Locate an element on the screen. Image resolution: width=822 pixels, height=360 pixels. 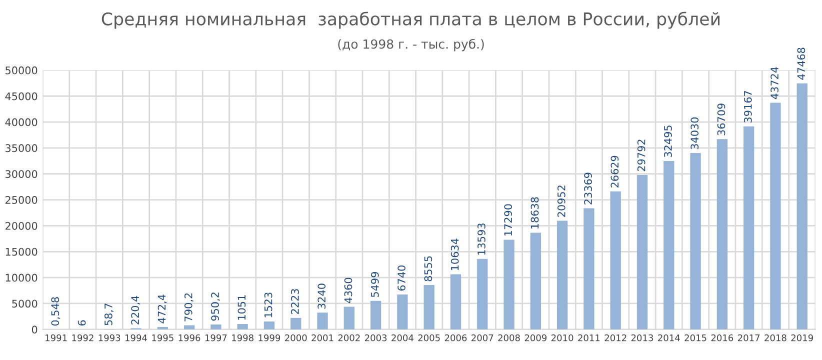
x-tick-label: 2000 is located at coordinates (296, 338).